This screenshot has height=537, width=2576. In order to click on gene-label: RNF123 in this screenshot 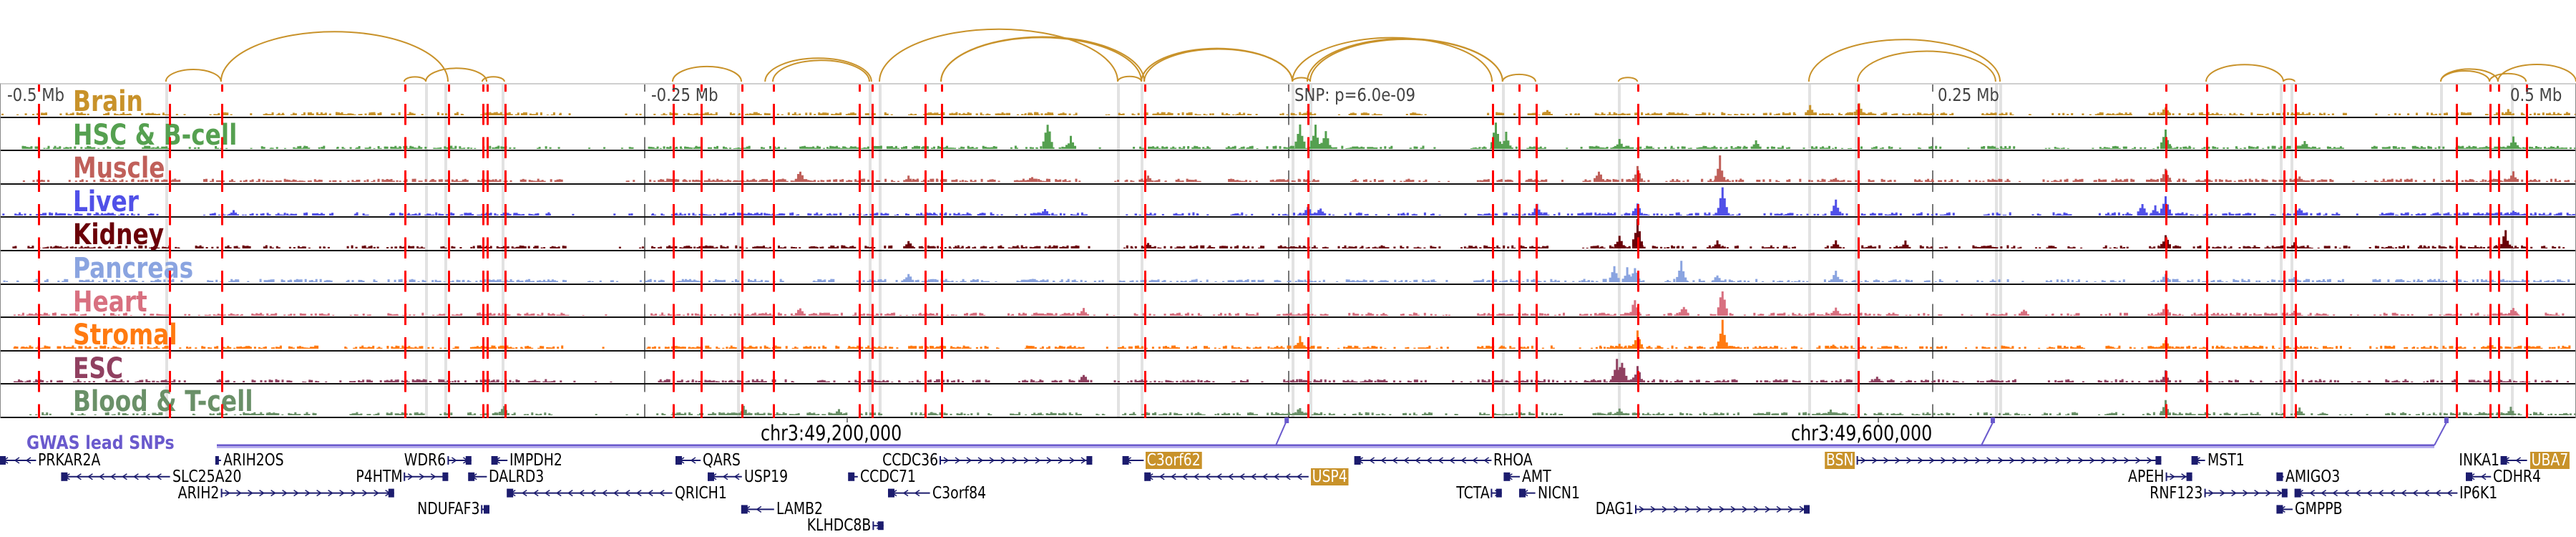, I will do `click(2176, 493)`.